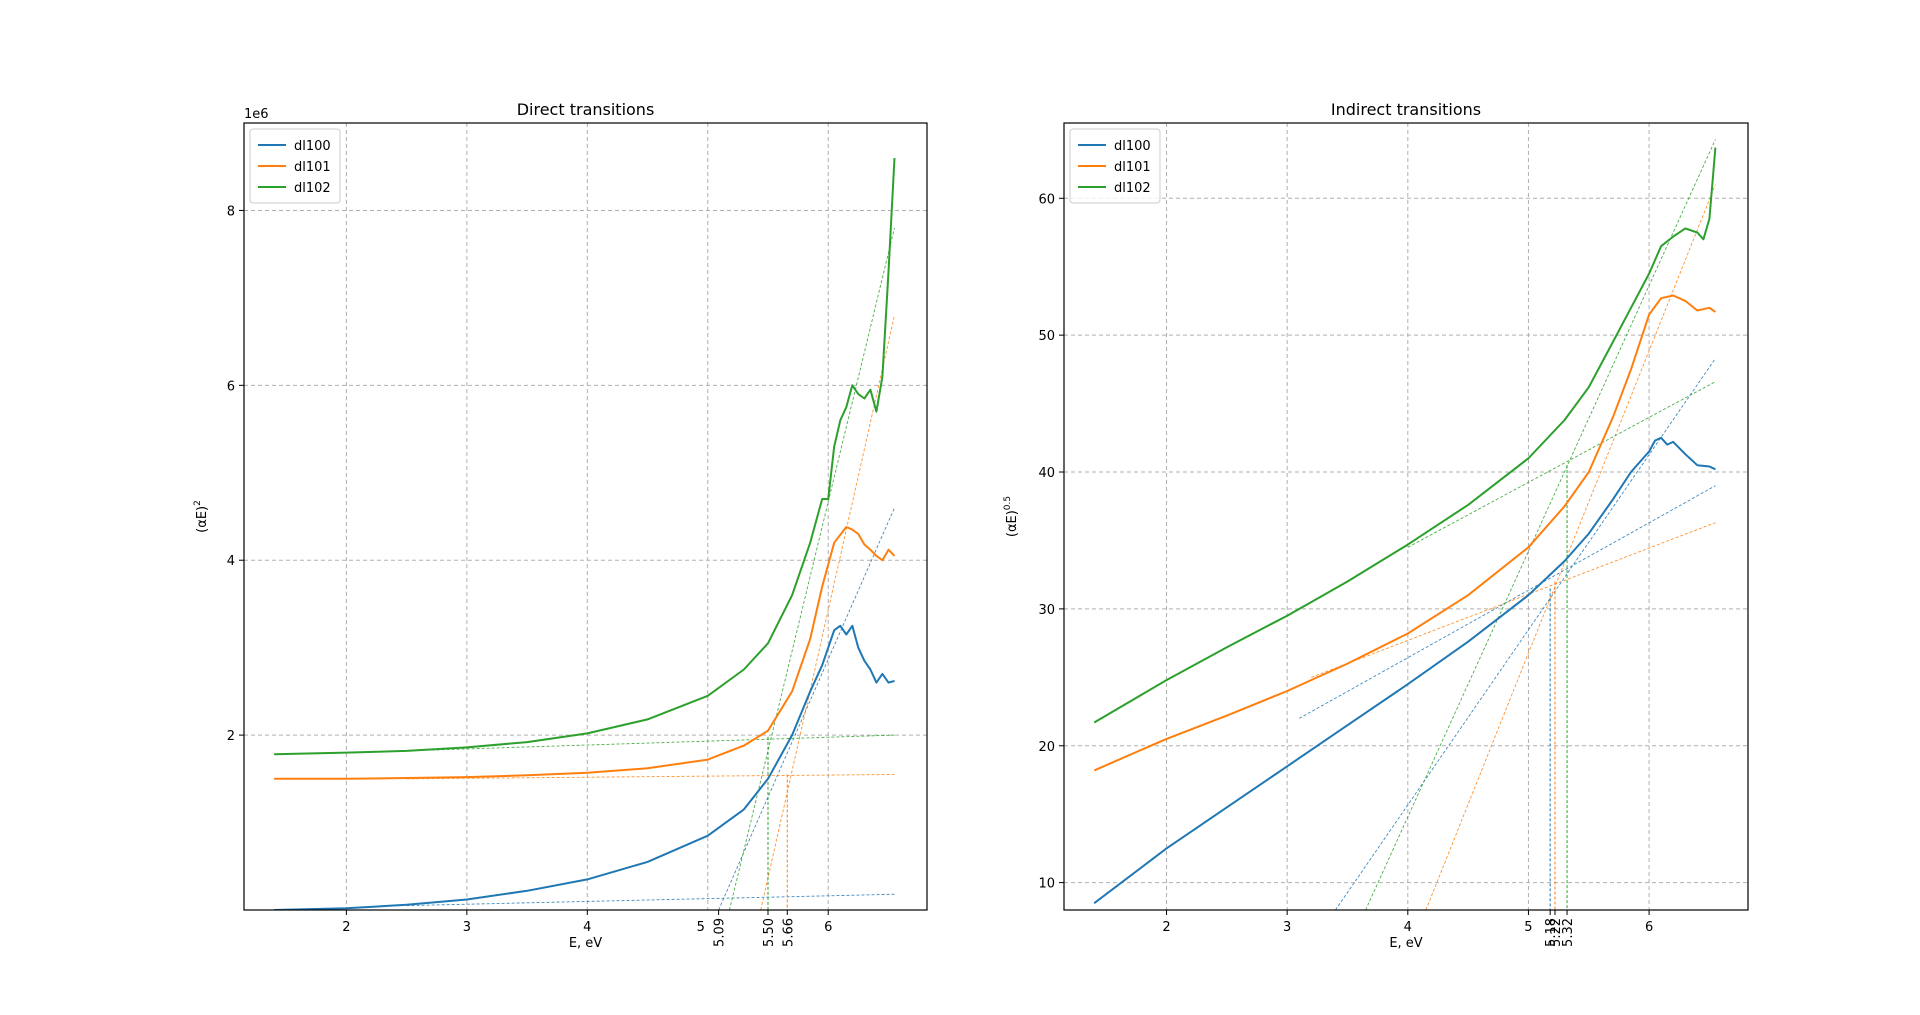  I want to click on y-tick-label: 50, so click(1046, 336).